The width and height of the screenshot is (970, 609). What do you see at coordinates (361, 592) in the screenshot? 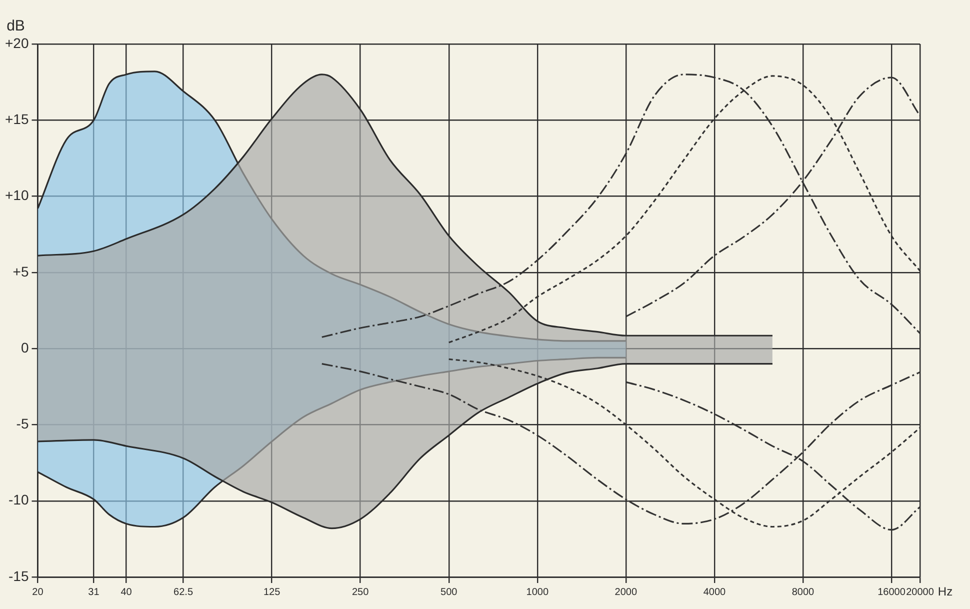
I see `x-tick-label: 250` at bounding box center [361, 592].